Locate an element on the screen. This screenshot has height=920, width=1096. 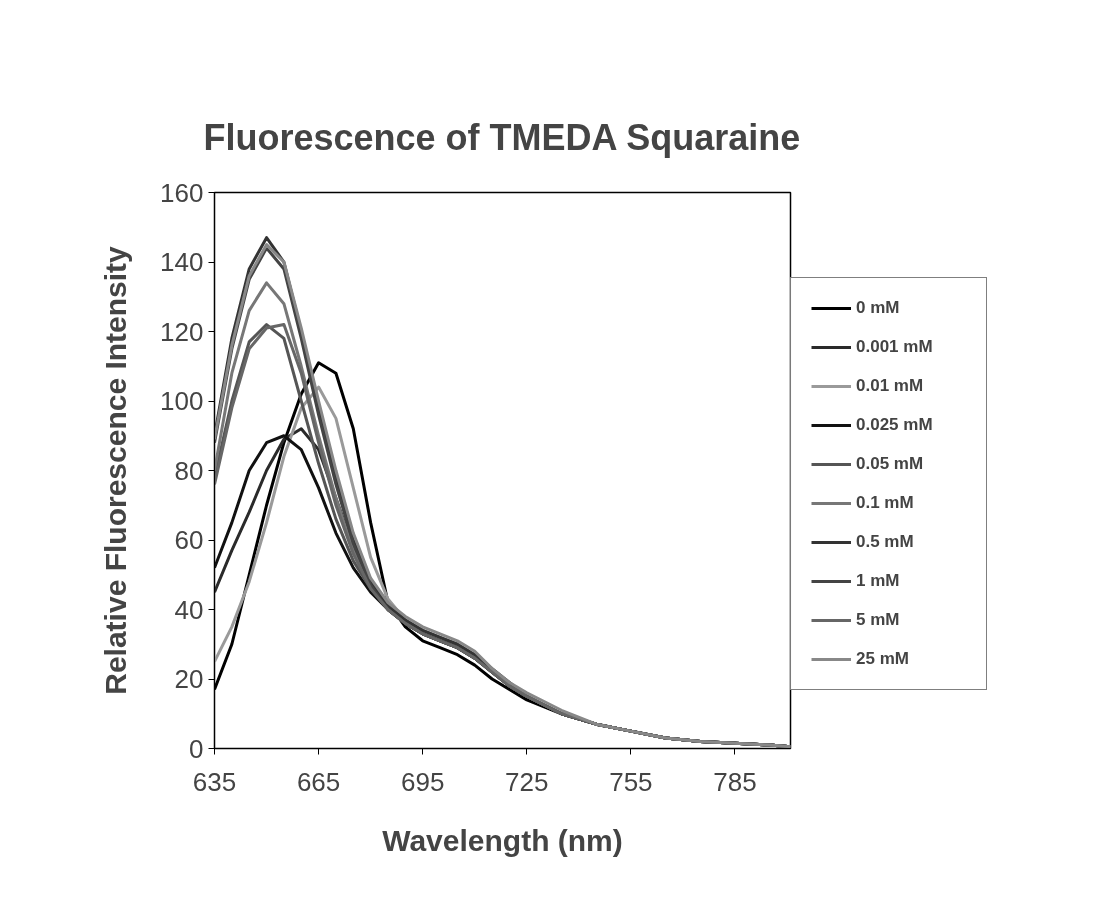
y-tick-label: 80 is located at coordinates (189, 470).